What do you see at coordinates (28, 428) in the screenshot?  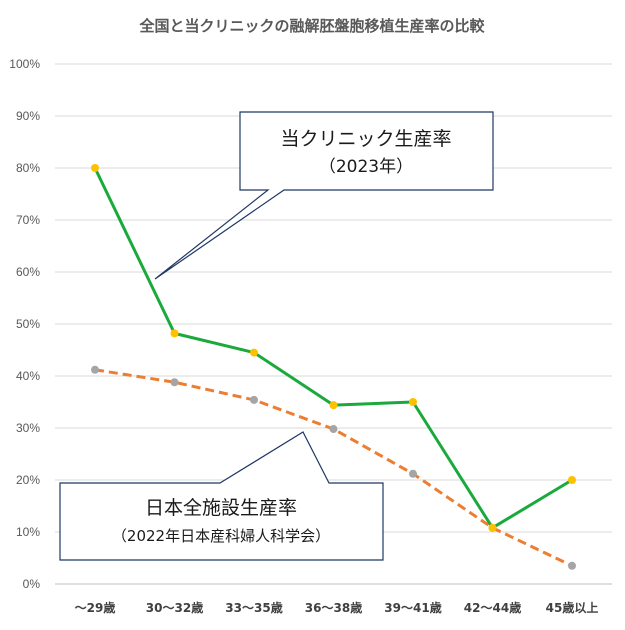 I see `y-tick-label: 30%` at bounding box center [28, 428].